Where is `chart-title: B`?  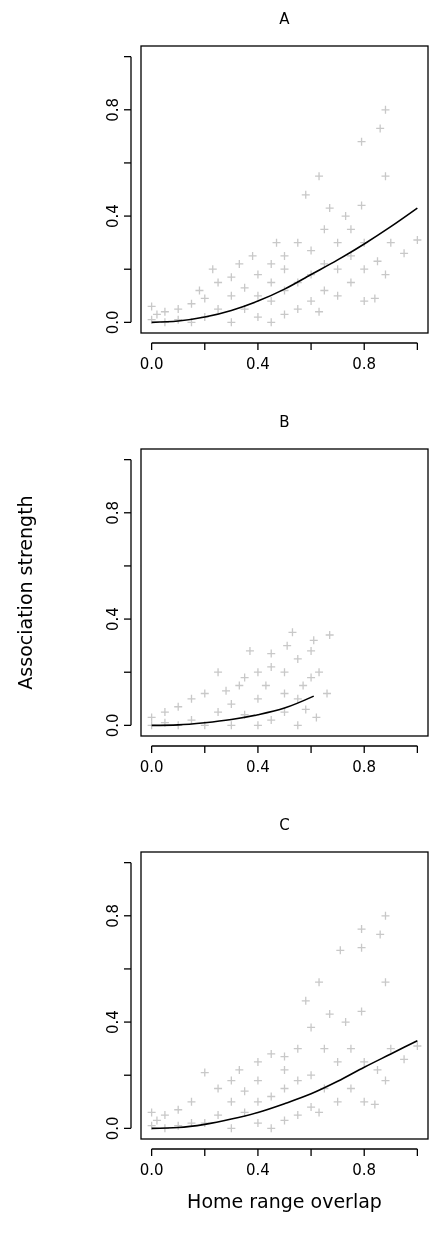
chart-title: B is located at coordinates (284, 422).